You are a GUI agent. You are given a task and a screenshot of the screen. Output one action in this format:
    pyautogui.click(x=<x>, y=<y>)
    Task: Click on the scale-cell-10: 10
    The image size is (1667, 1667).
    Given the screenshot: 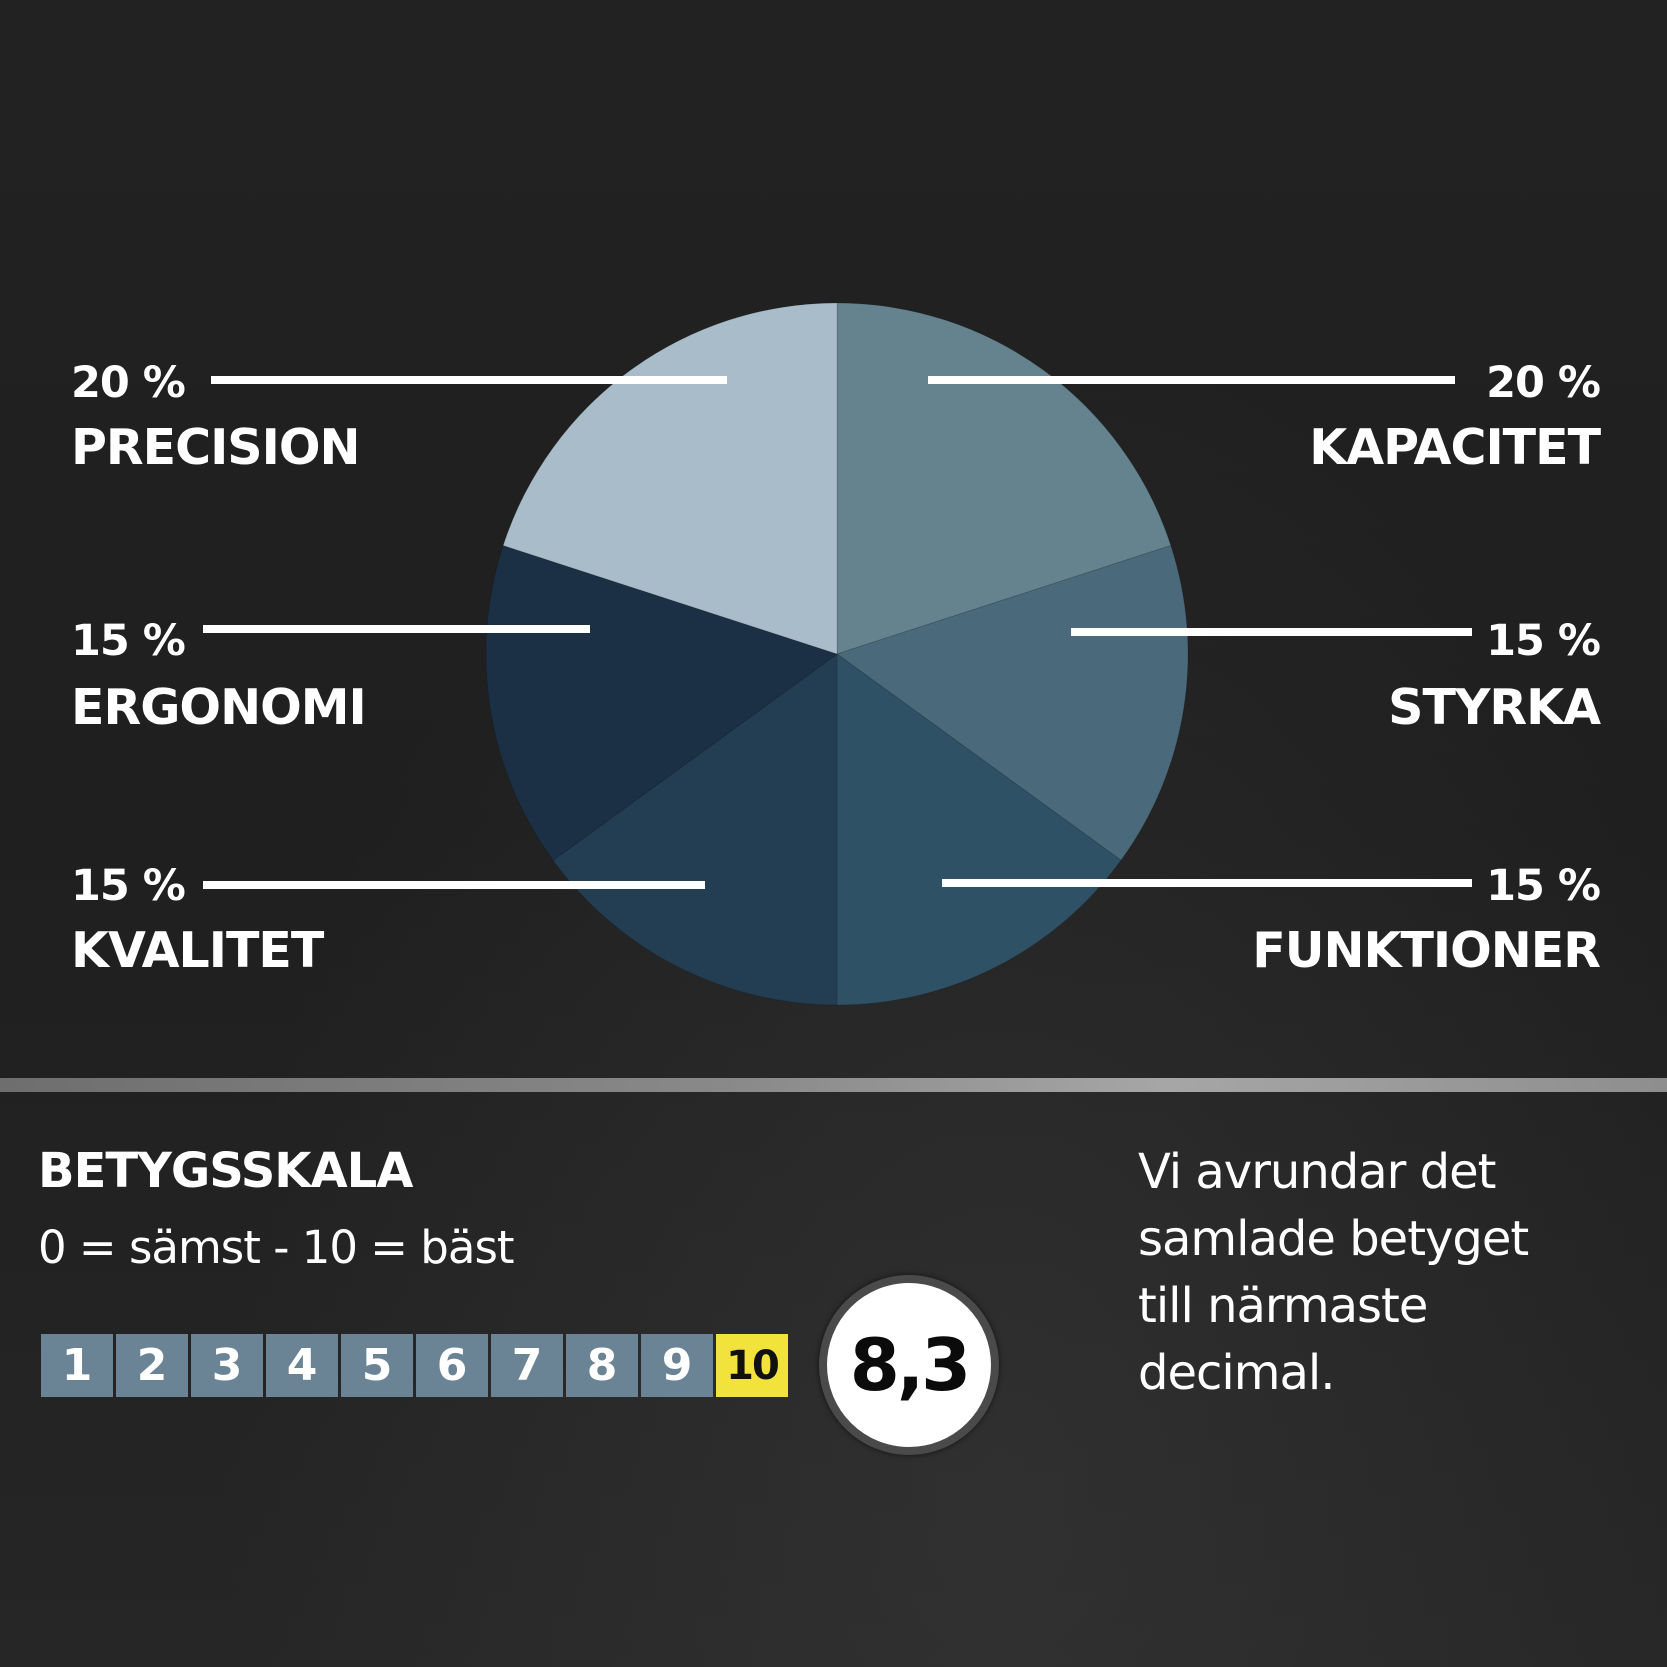 What is the action you would take?
    pyautogui.click(x=752, y=1365)
    